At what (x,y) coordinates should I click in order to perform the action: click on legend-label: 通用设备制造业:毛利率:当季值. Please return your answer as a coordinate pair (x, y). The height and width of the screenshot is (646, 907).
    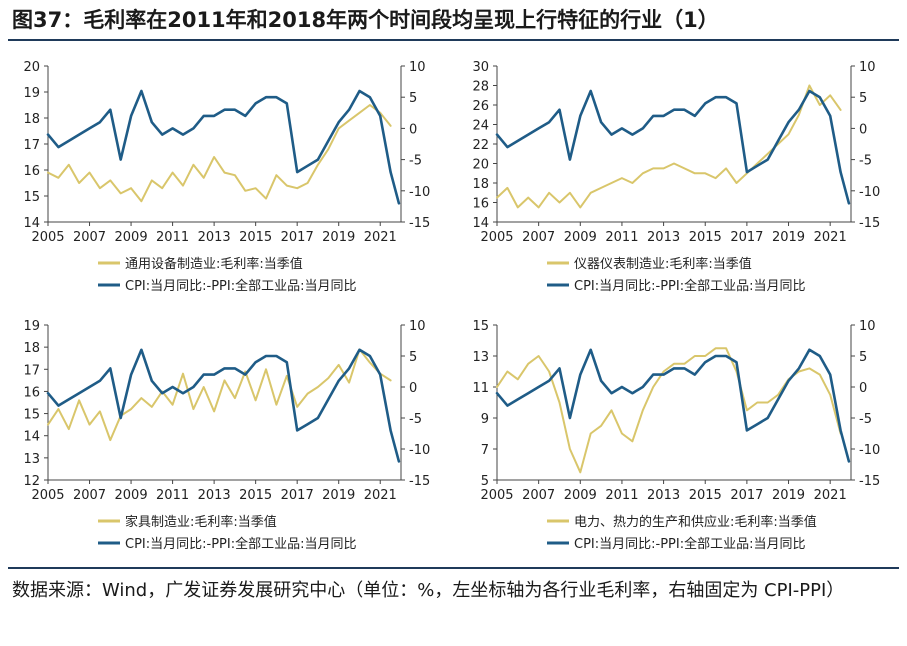
    Looking at the image, I should click on (214, 264).